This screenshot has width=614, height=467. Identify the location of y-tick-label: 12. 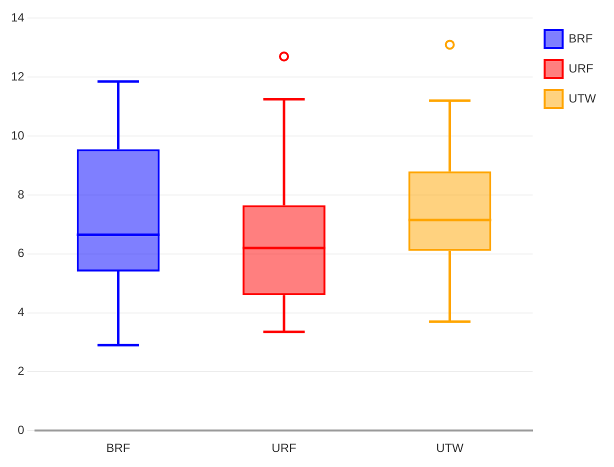
(17, 76).